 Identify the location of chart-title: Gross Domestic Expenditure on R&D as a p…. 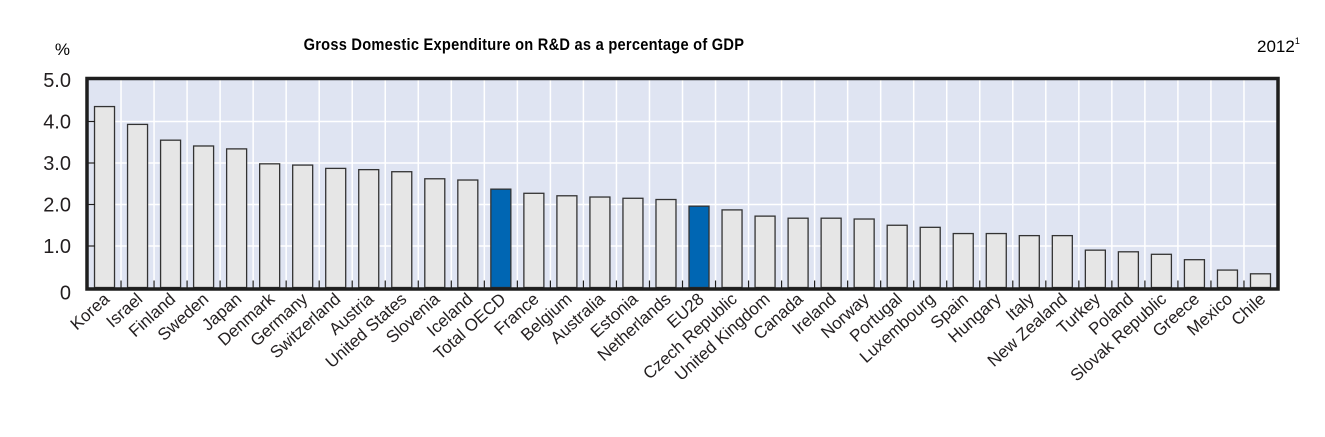
(524, 45).